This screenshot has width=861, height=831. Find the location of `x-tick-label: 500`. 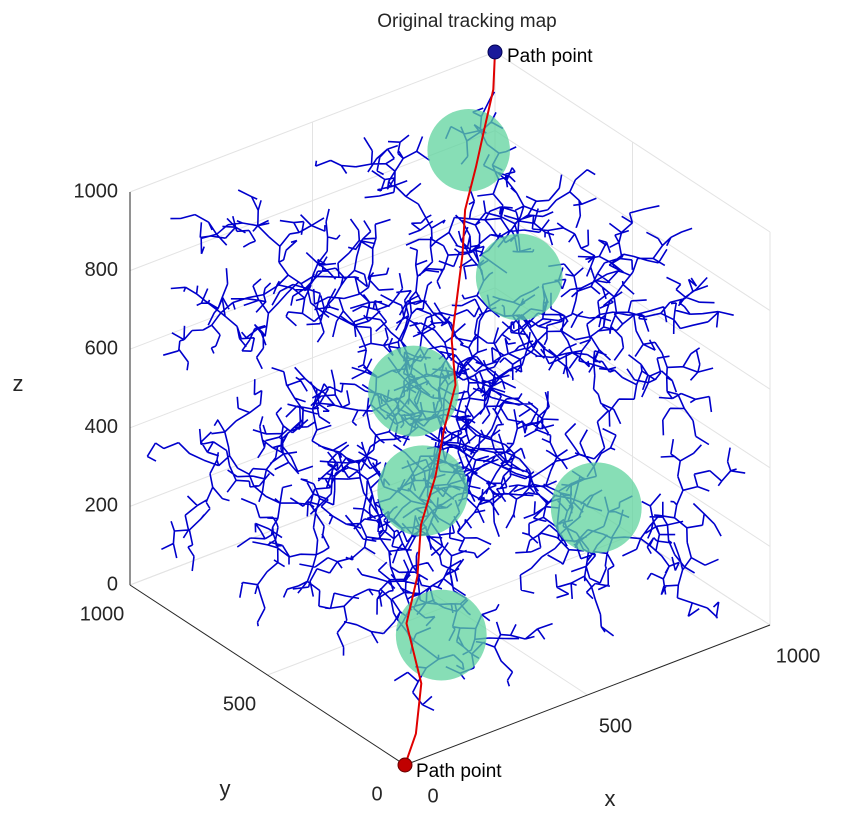

x-tick-label: 500 is located at coordinates (615, 726).